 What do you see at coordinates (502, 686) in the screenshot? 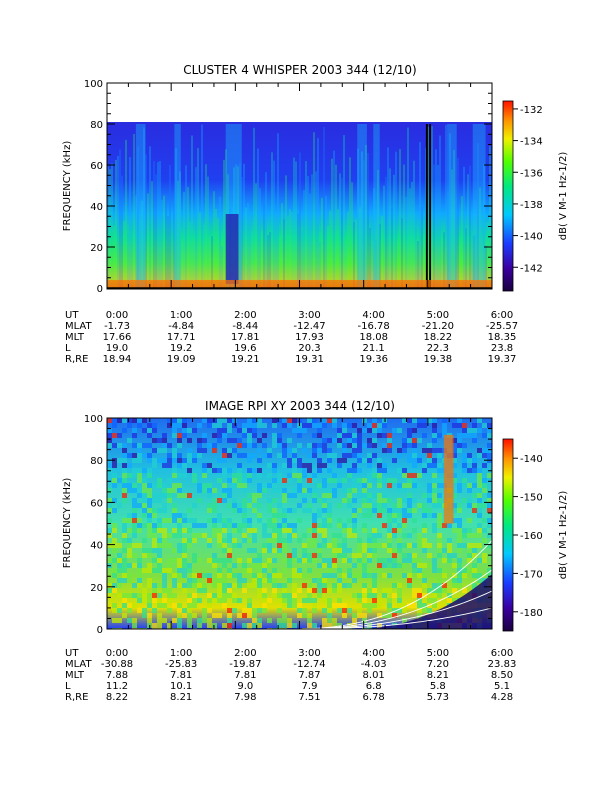
I see `rpi-ephem-value: 5.1` at bounding box center [502, 686].